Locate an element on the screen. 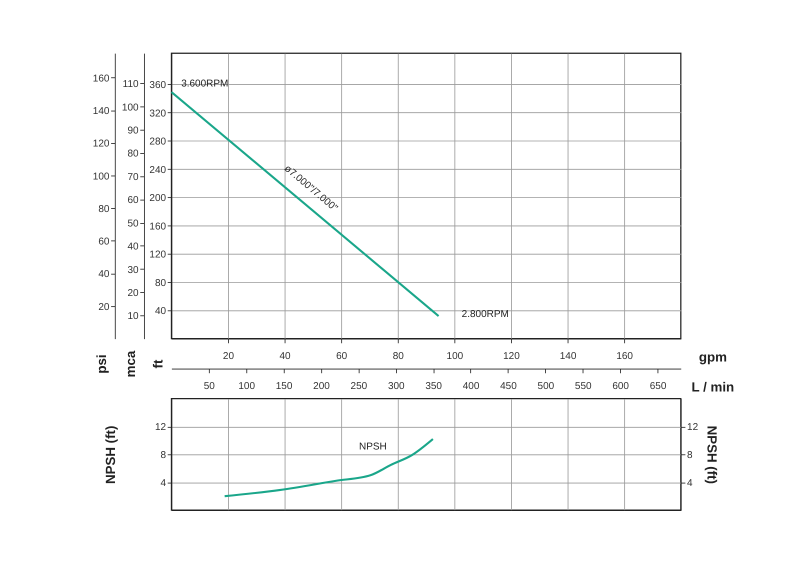  y-axis-title: NPSH (ft) is located at coordinates (110, 455).